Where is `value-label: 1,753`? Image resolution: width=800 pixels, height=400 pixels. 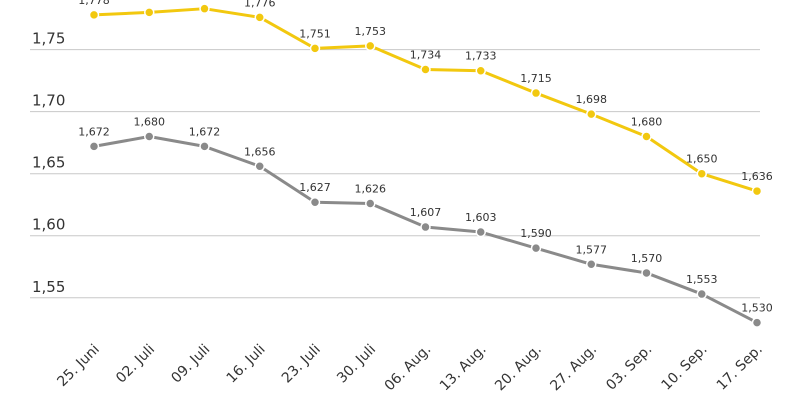 value-label: 1,753 is located at coordinates (371, 31).